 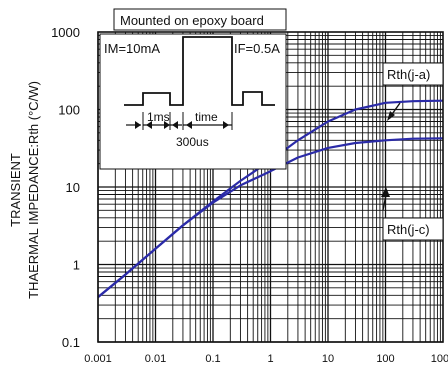 I want to click on x-tick-label: 0.1, so click(x=212, y=359).